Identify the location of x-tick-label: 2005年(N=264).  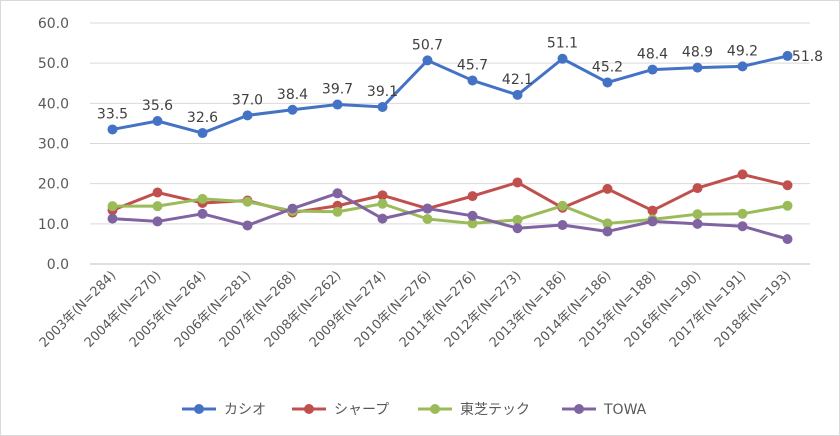
(168, 309).